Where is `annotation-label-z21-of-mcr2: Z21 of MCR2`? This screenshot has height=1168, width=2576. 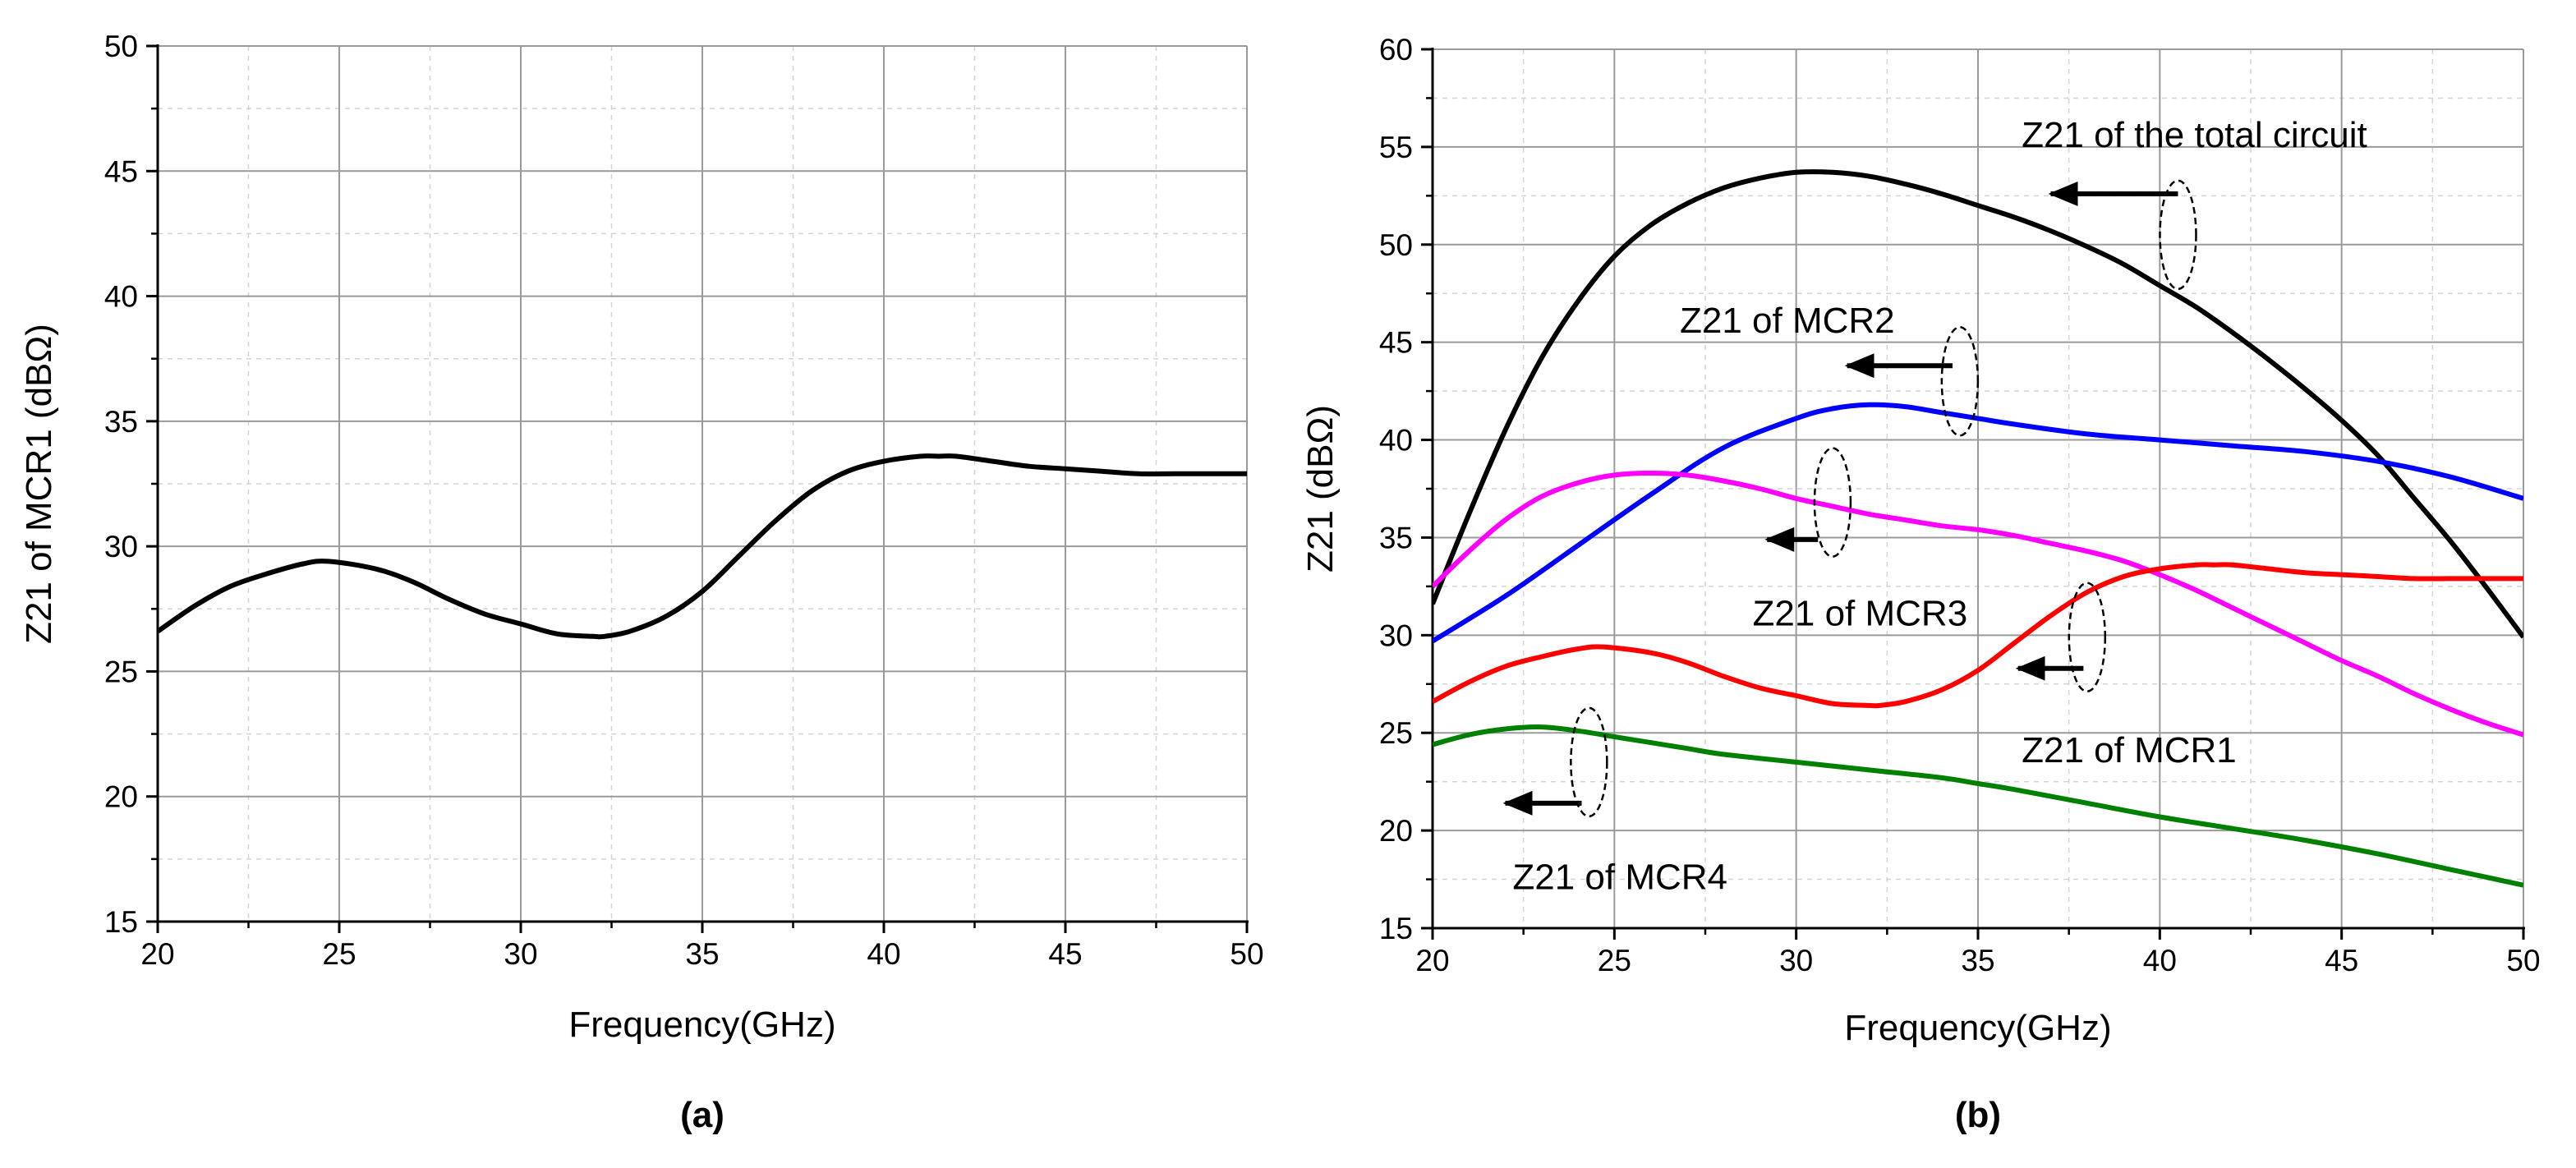 annotation-label-z21-of-mcr2: Z21 of MCR2 is located at coordinates (1788, 321).